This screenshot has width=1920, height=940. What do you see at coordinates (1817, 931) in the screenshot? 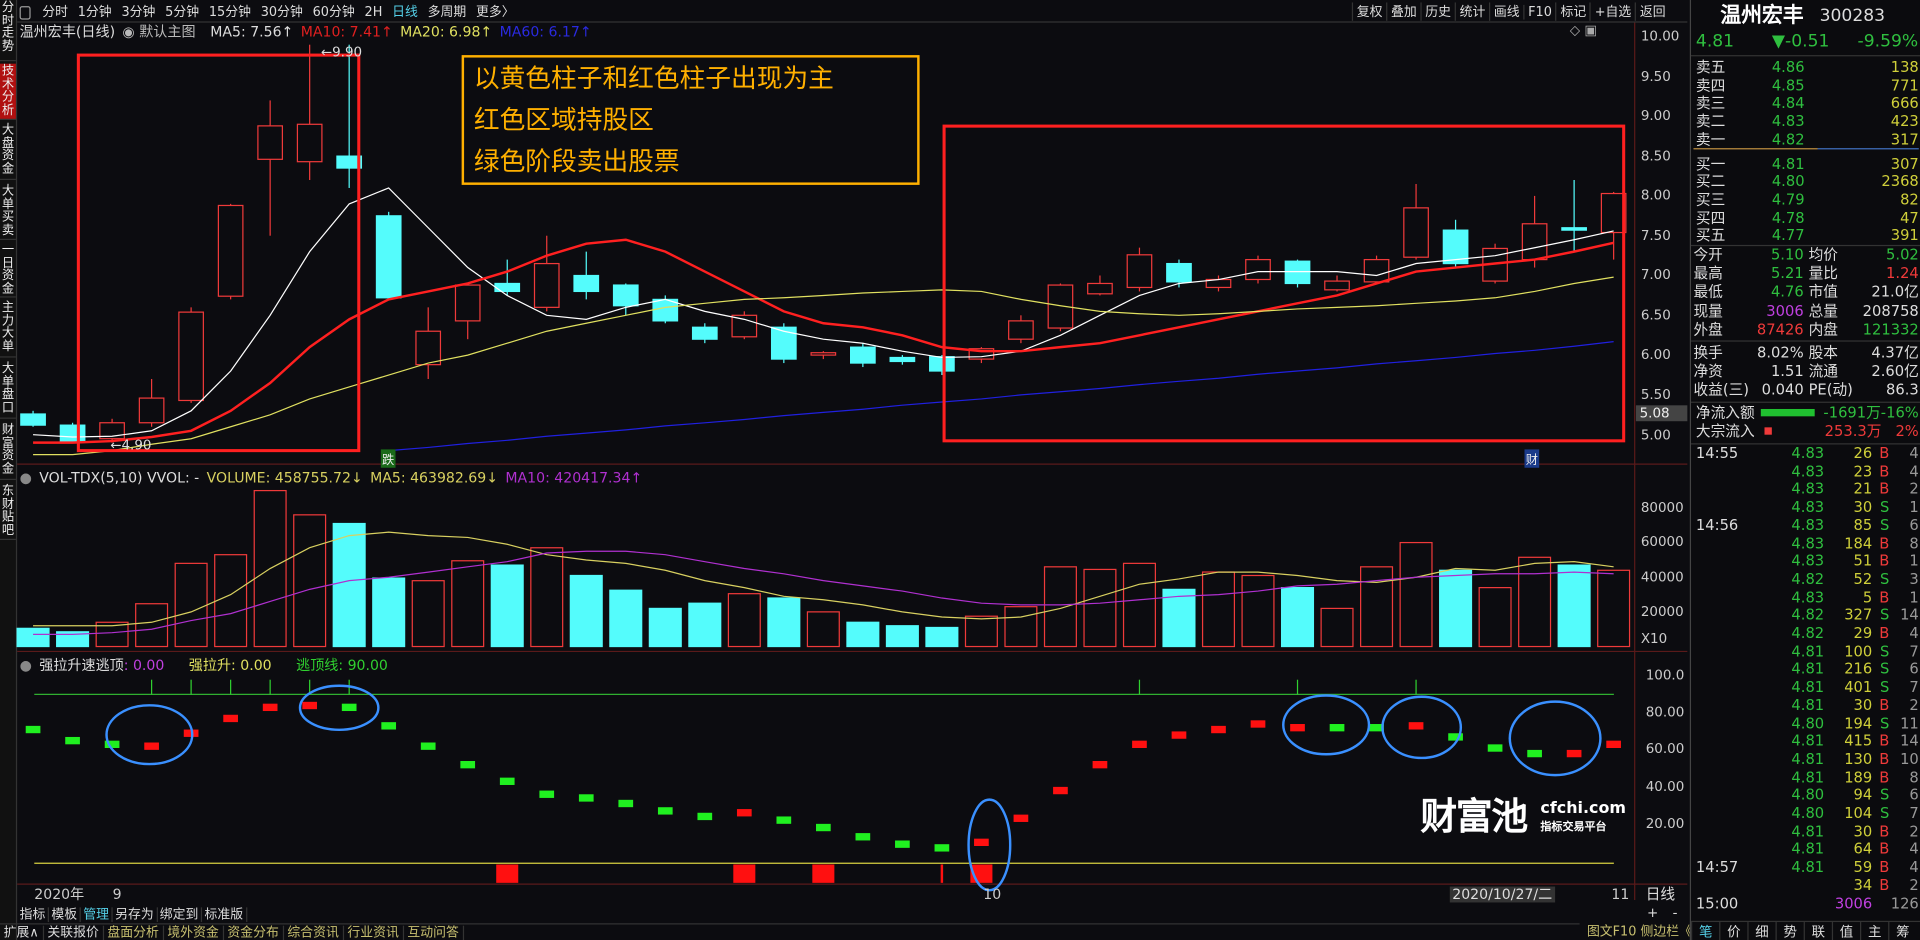
I see `right-tab: 联` at bounding box center [1817, 931].